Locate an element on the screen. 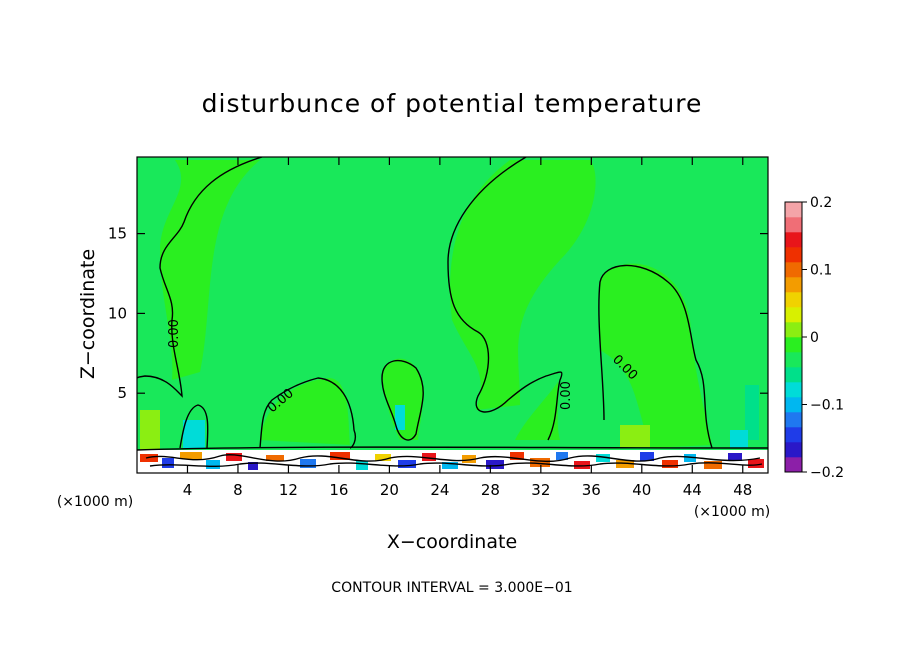 This screenshot has height=654, width=904. colorbar-tick-label: −0.2 is located at coordinates (827, 473).